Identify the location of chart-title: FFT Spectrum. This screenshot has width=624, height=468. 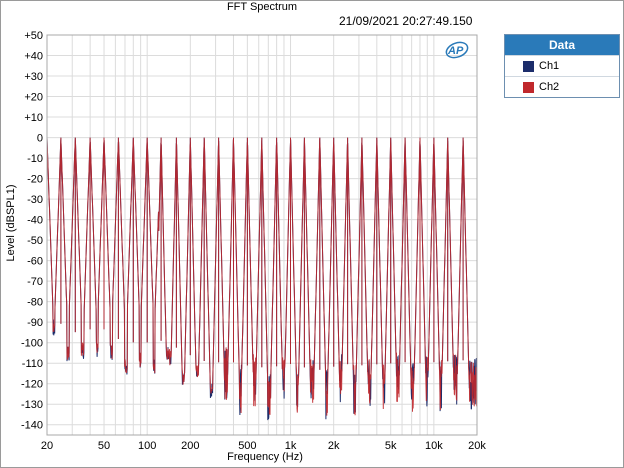
(262, 7).